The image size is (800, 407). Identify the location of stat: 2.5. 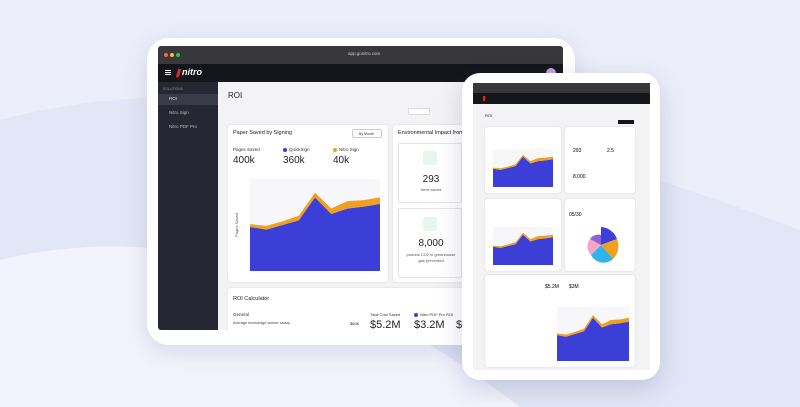
(610, 151).